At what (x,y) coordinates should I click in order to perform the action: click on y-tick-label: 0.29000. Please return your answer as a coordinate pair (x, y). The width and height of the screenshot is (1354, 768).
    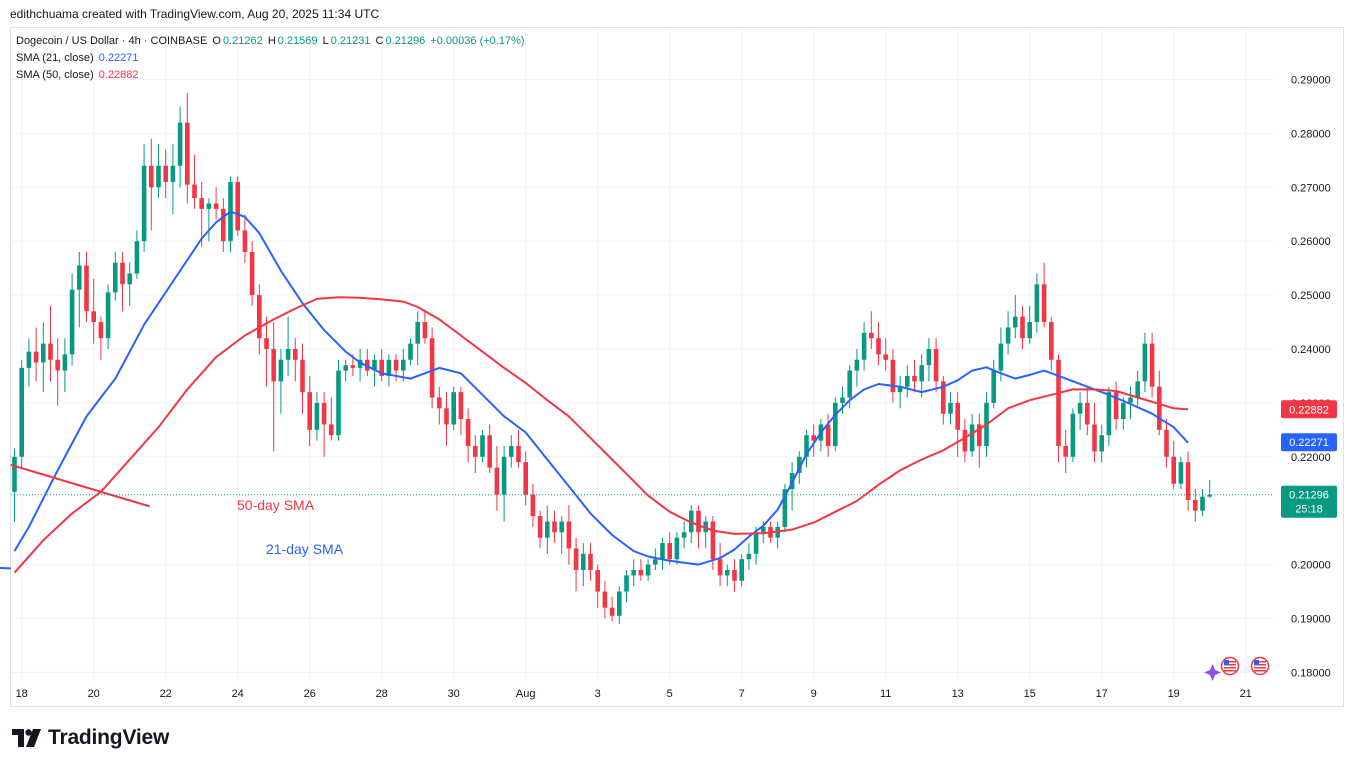
    Looking at the image, I should click on (1311, 81).